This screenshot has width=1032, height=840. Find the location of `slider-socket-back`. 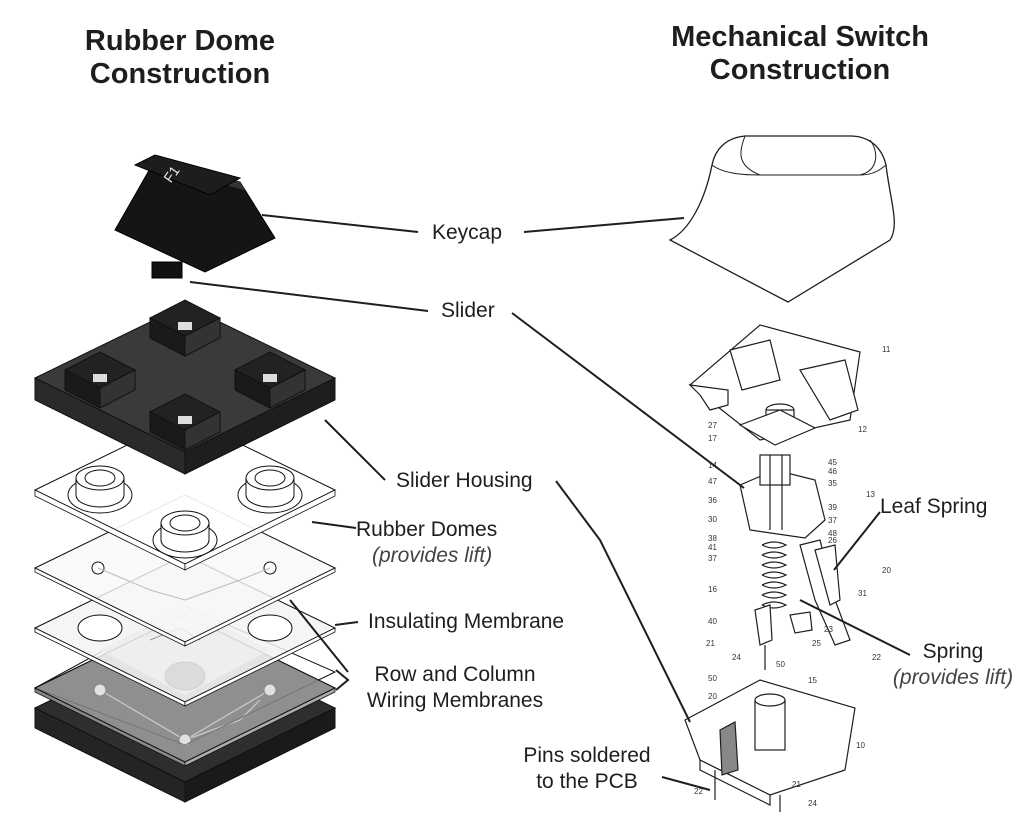

slider-socket-back is located at coordinates (185, 328).